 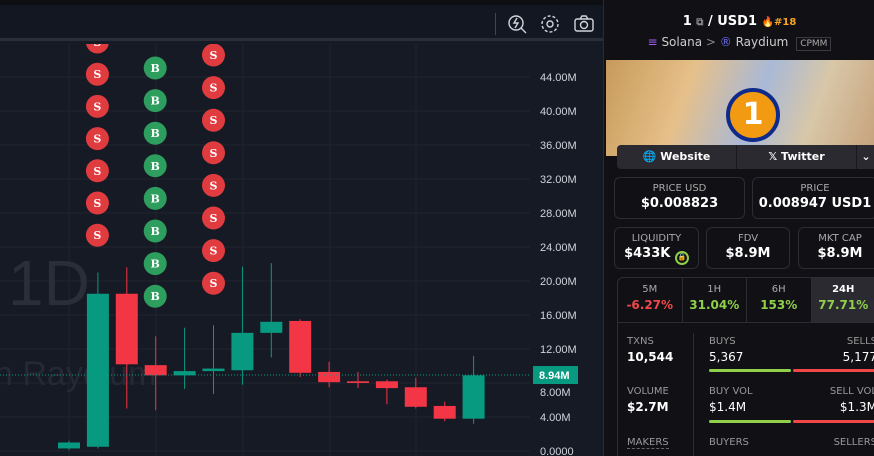 I want to click on y-tick-label: 12.00M, so click(x=558, y=350).